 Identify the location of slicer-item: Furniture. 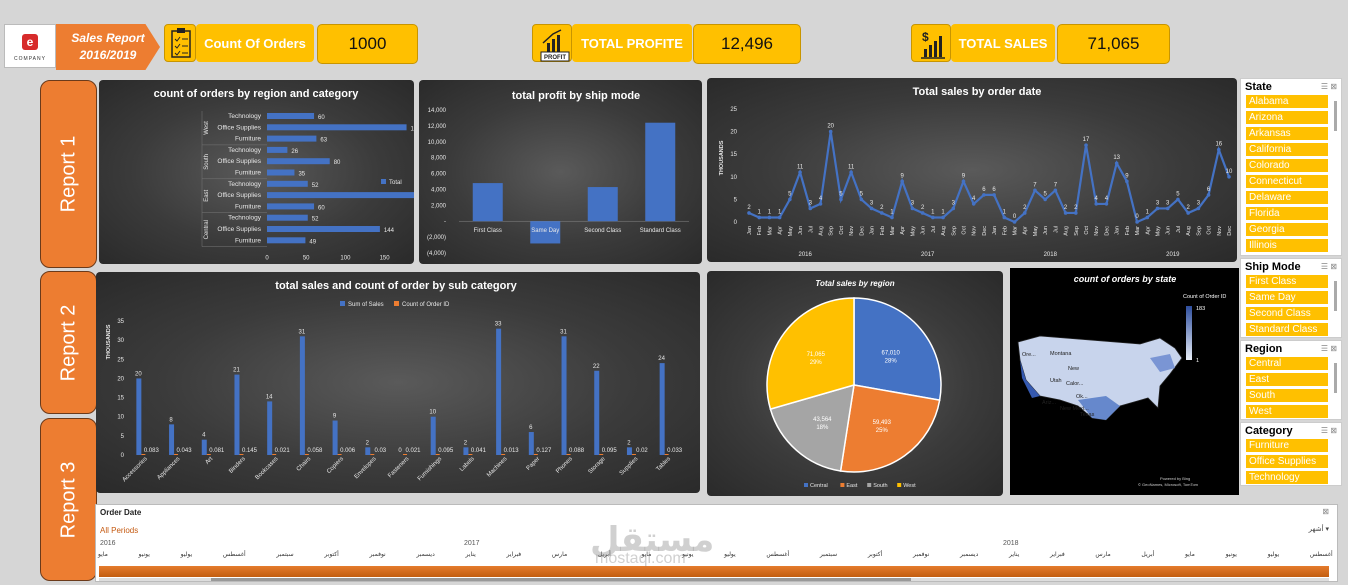
(1287, 445).